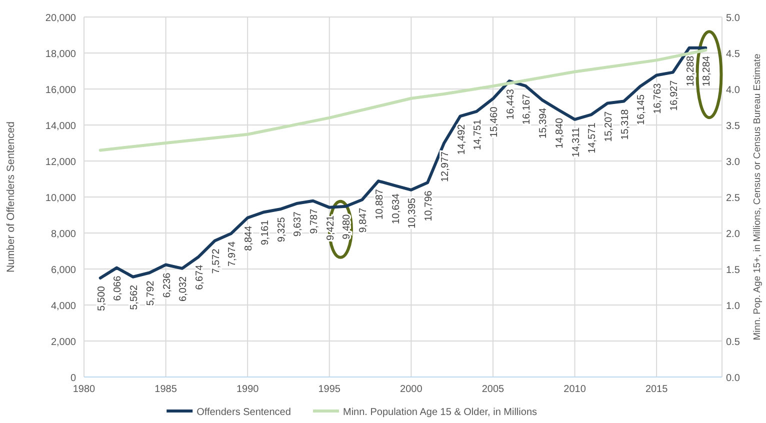  What do you see at coordinates (60, 162) in the screenshot?
I see `y-tick-label: 12,000` at bounding box center [60, 162].